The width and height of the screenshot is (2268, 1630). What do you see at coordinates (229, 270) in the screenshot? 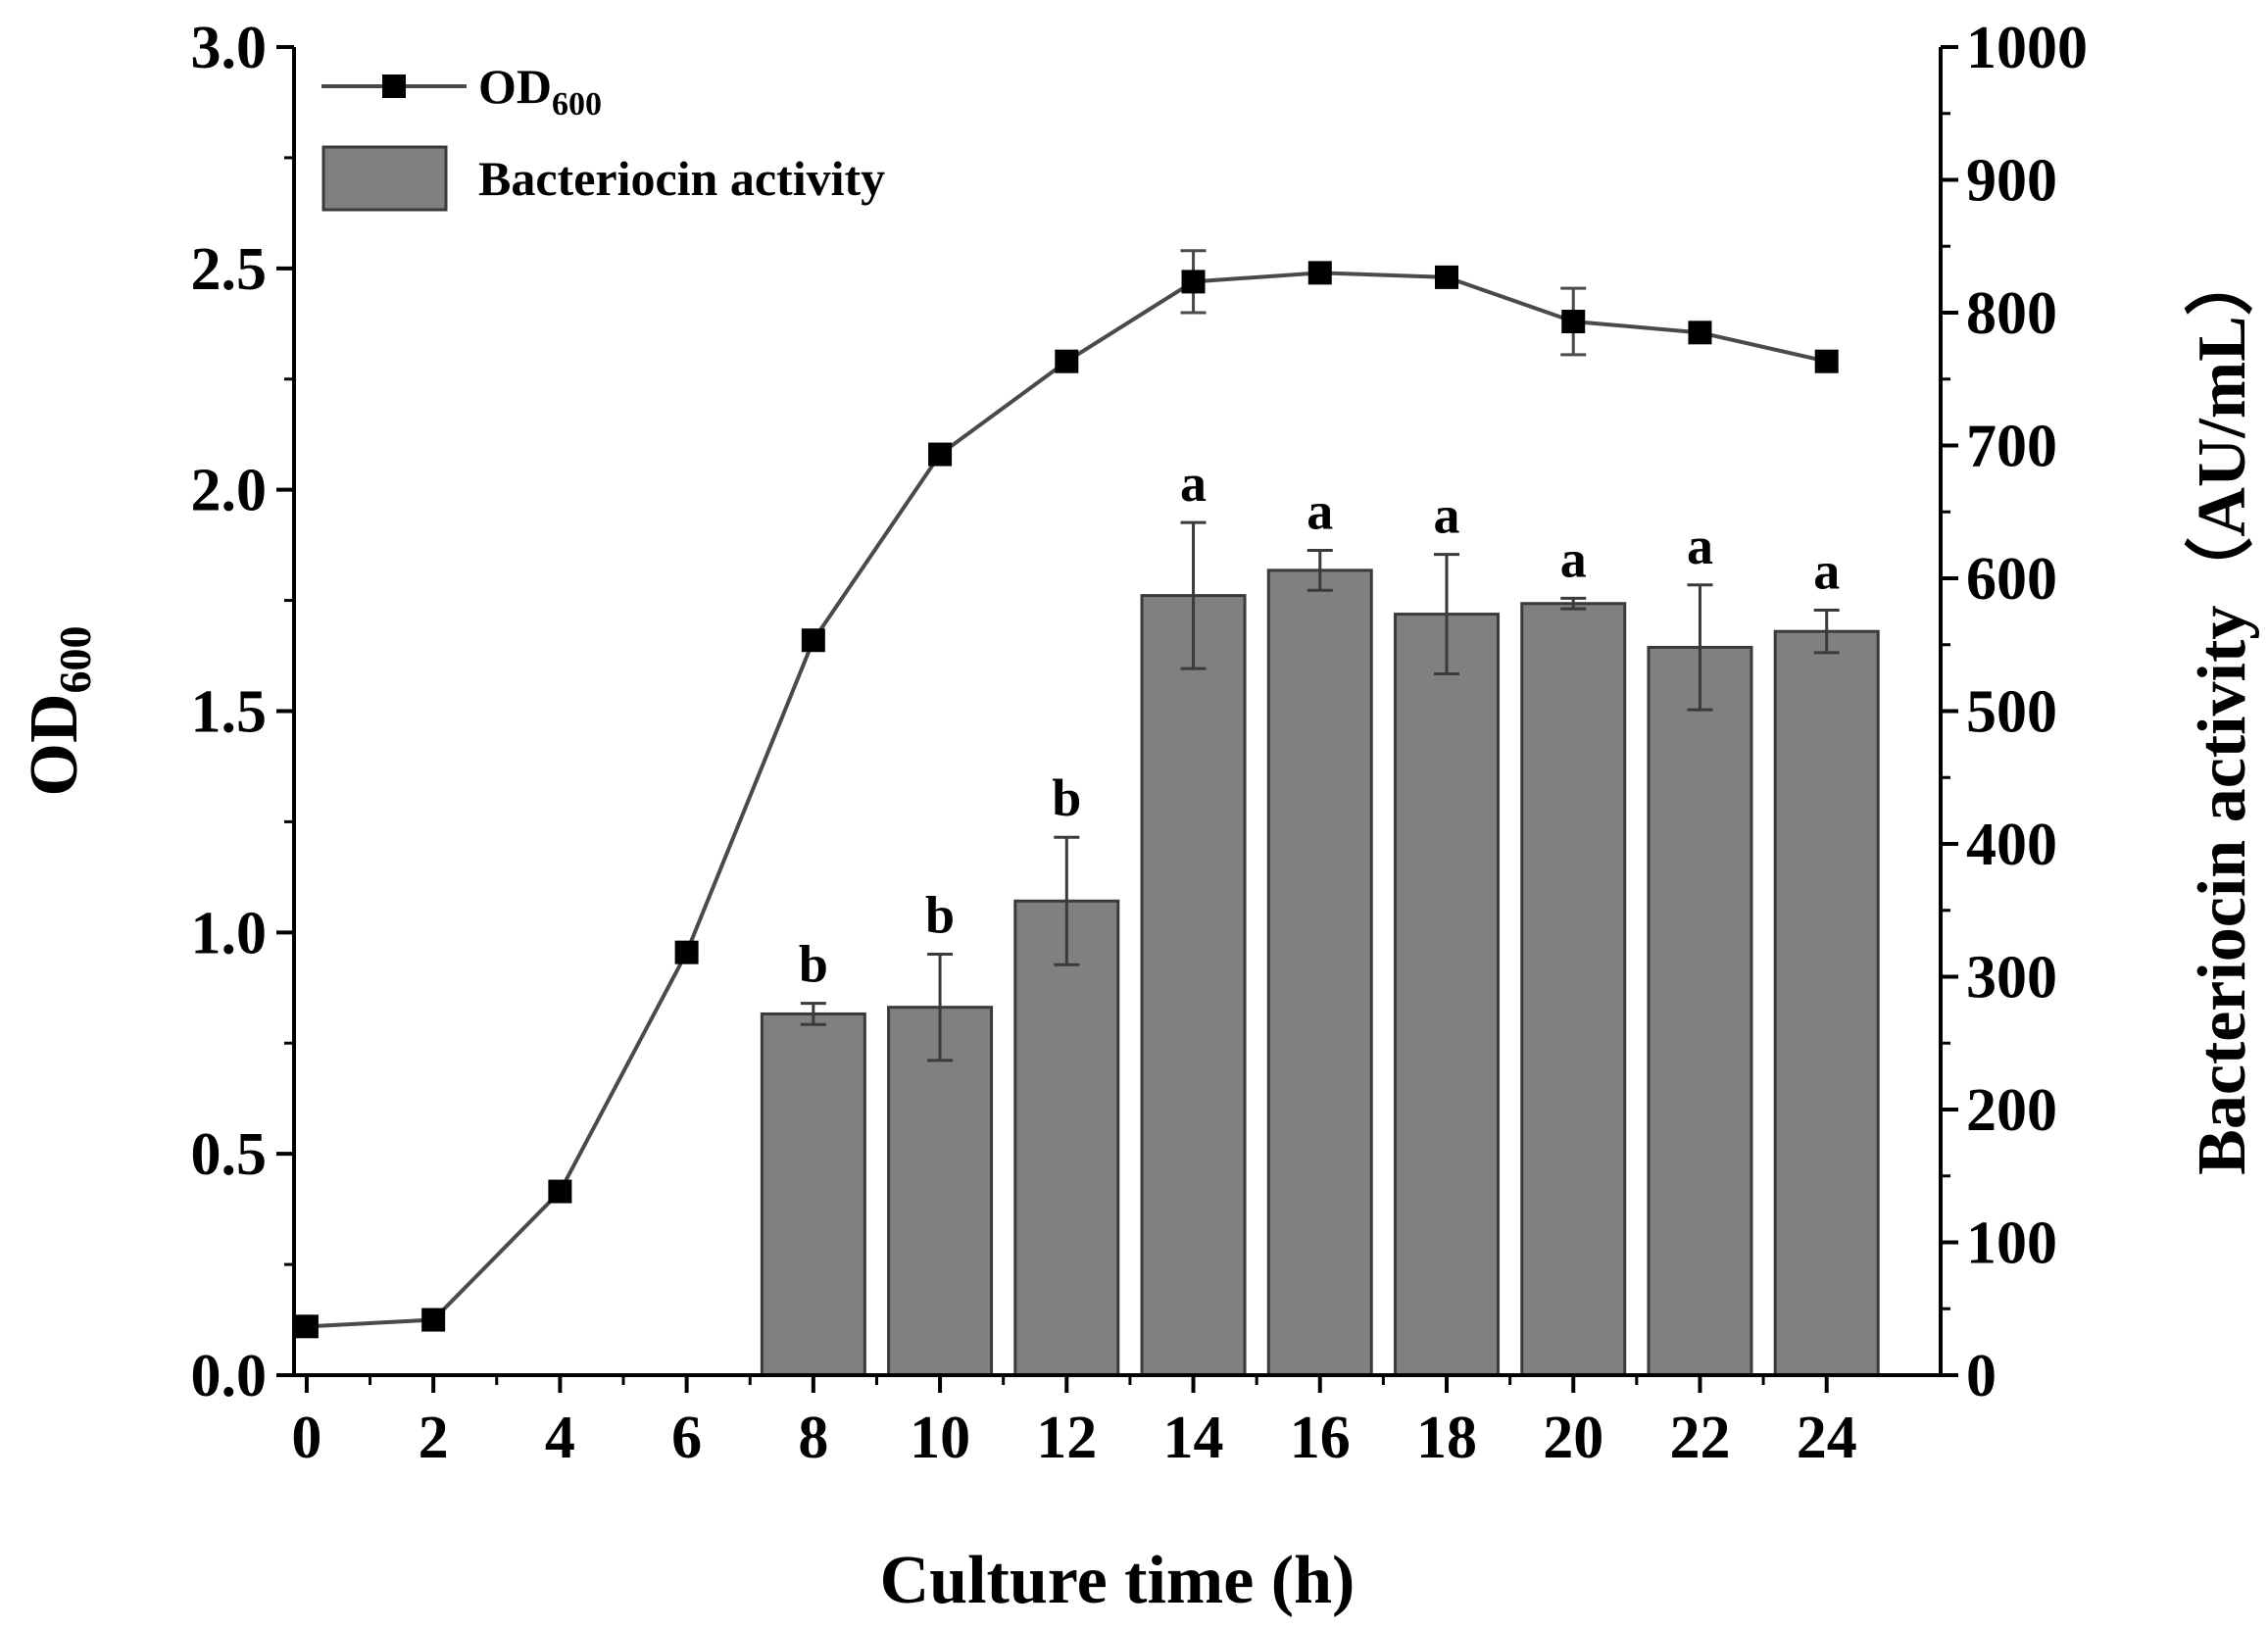
I see `left-y-tick-label: 2.5` at bounding box center [229, 270].